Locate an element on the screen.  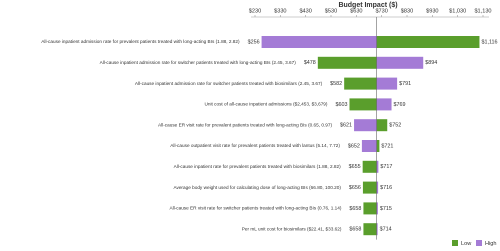
value-label: $714 is located at coordinates (386, 230).